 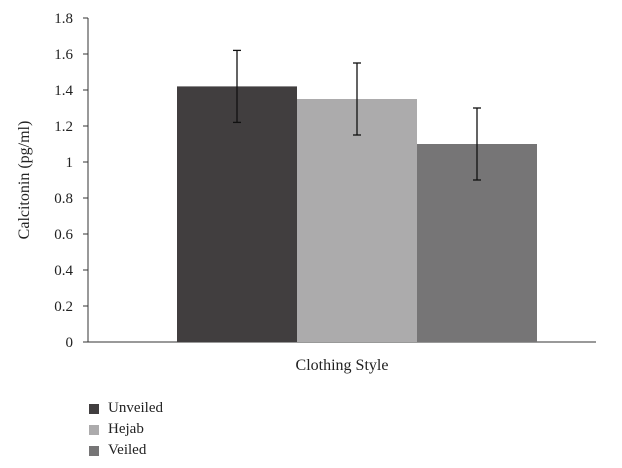 What do you see at coordinates (70, 343) in the screenshot?
I see `y-tick-label: 0` at bounding box center [70, 343].